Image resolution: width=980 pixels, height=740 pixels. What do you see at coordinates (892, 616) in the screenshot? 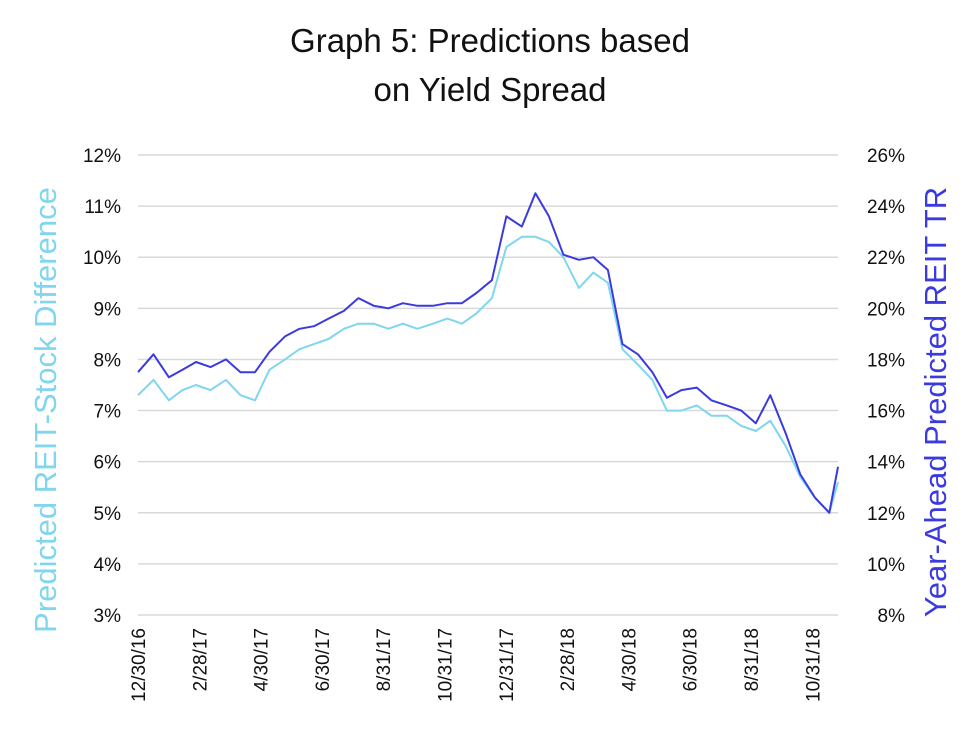
I see `right-y-tick-label: 8%` at bounding box center [892, 616].